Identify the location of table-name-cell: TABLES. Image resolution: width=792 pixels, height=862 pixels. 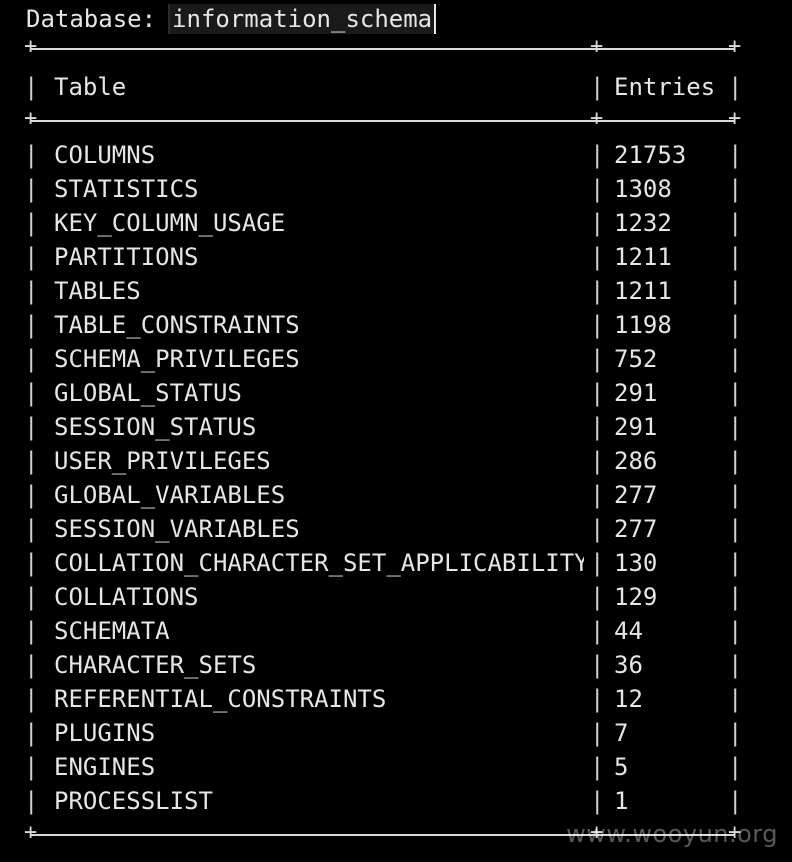
(97, 291).